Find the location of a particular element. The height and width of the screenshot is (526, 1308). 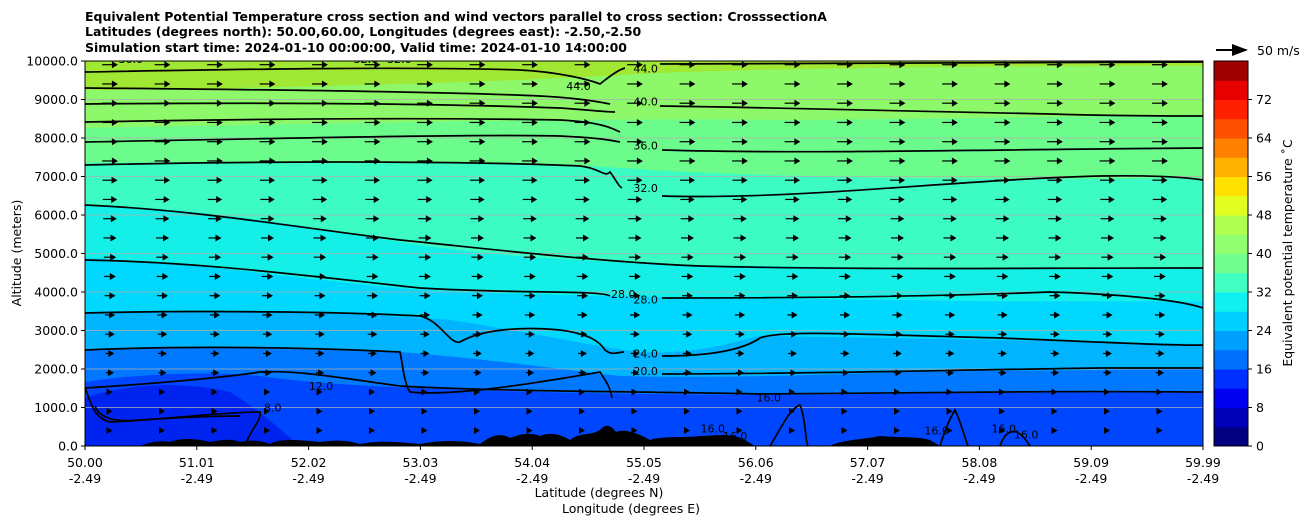

quiver-key-label: 50 m/s is located at coordinates (1278, 50).